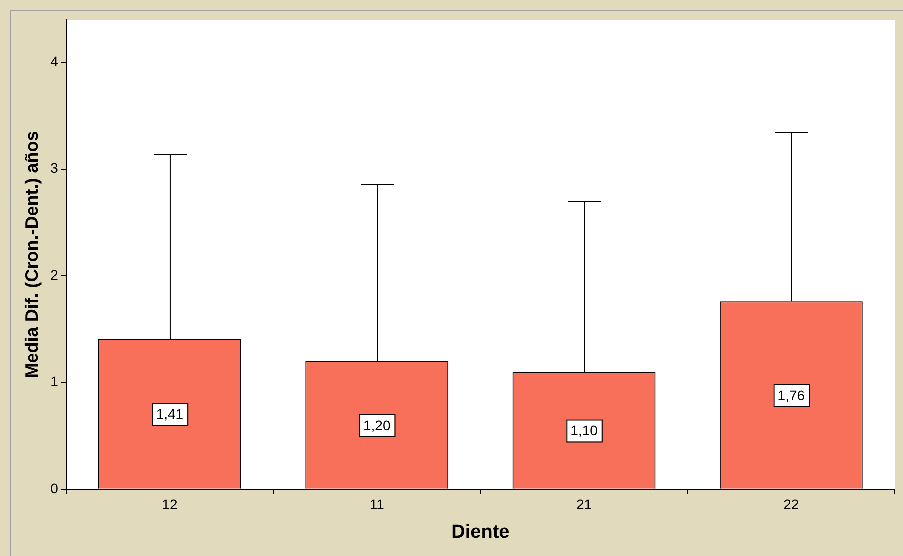  What do you see at coordinates (54, 62) in the screenshot?
I see `y-tick-label: 4` at bounding box center [54, 62].